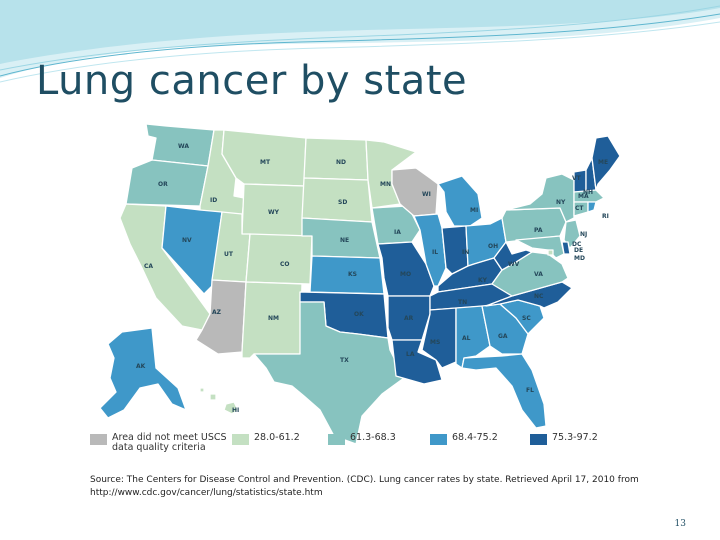  I want to click on state-WV, so click(513, 256).